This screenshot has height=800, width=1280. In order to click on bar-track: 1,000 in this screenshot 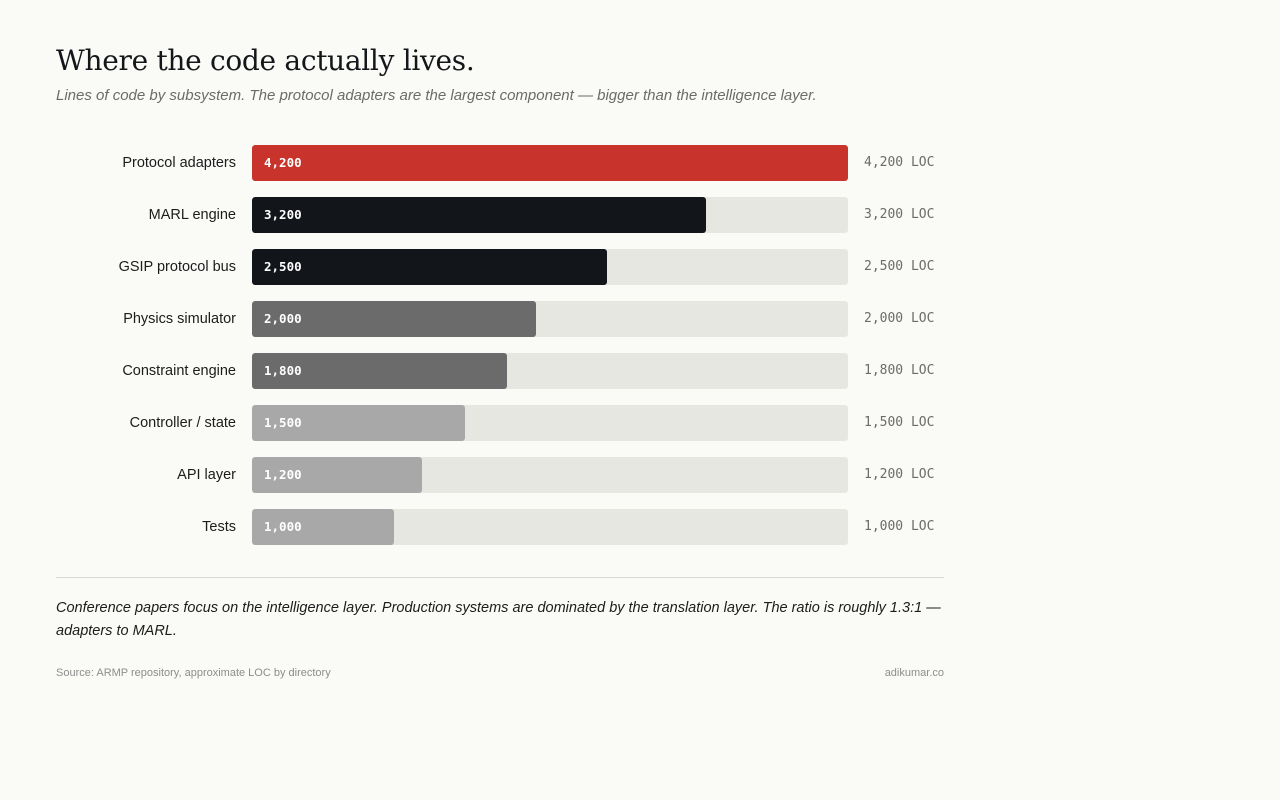, I will do `click(550, 527)`.